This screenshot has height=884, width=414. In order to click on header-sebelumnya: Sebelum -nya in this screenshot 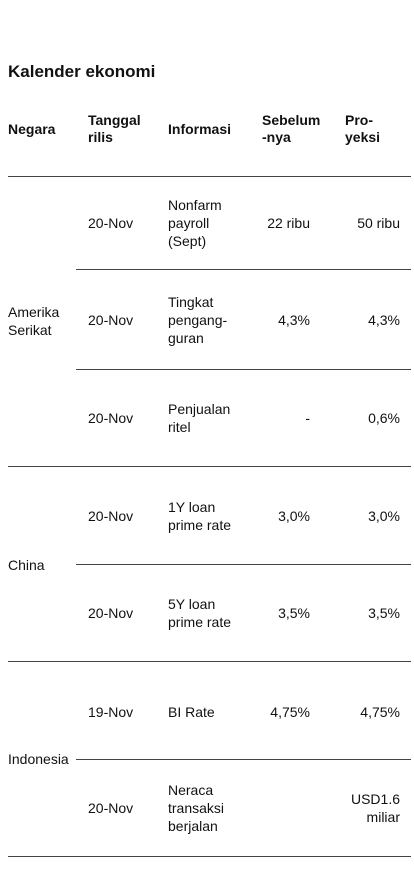, I will do `click(291, 129)`.